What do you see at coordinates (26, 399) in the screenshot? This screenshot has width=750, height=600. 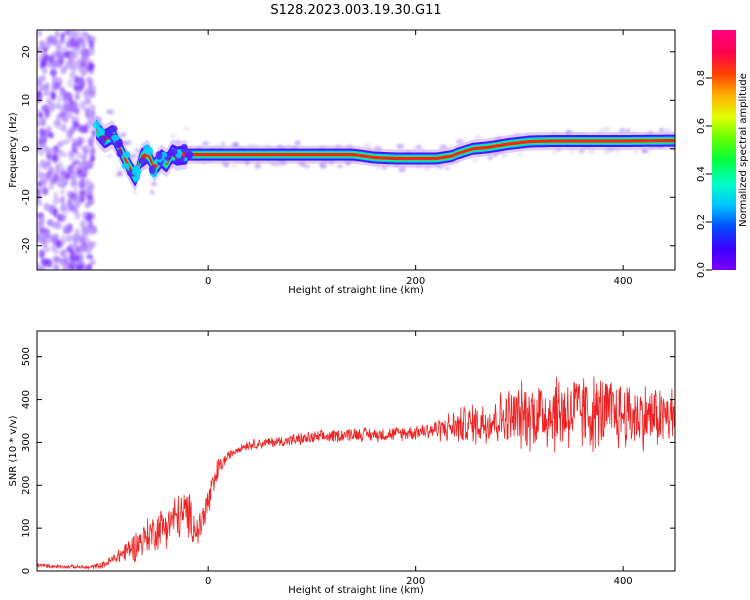 I see `y-tick-label: 400` at bounding box center [26, 399].